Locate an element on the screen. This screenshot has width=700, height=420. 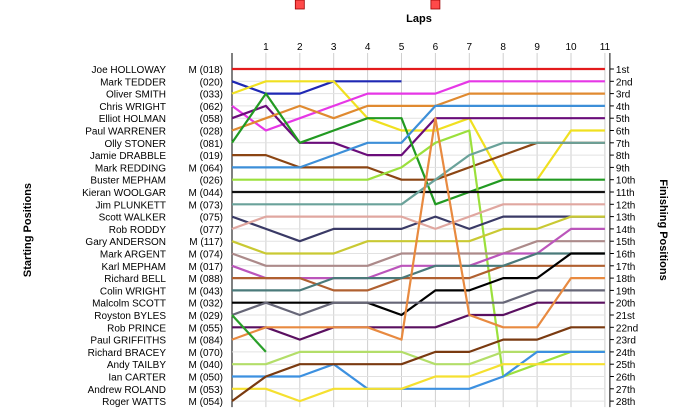
finish-position-label: 16th is located at coordinates (625, 255).